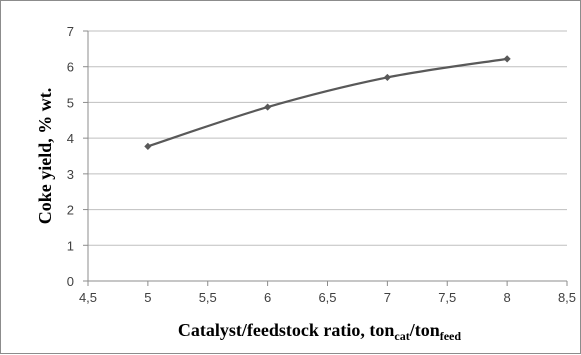  I want to click on x-tick-label: 5, so click(147, 297).